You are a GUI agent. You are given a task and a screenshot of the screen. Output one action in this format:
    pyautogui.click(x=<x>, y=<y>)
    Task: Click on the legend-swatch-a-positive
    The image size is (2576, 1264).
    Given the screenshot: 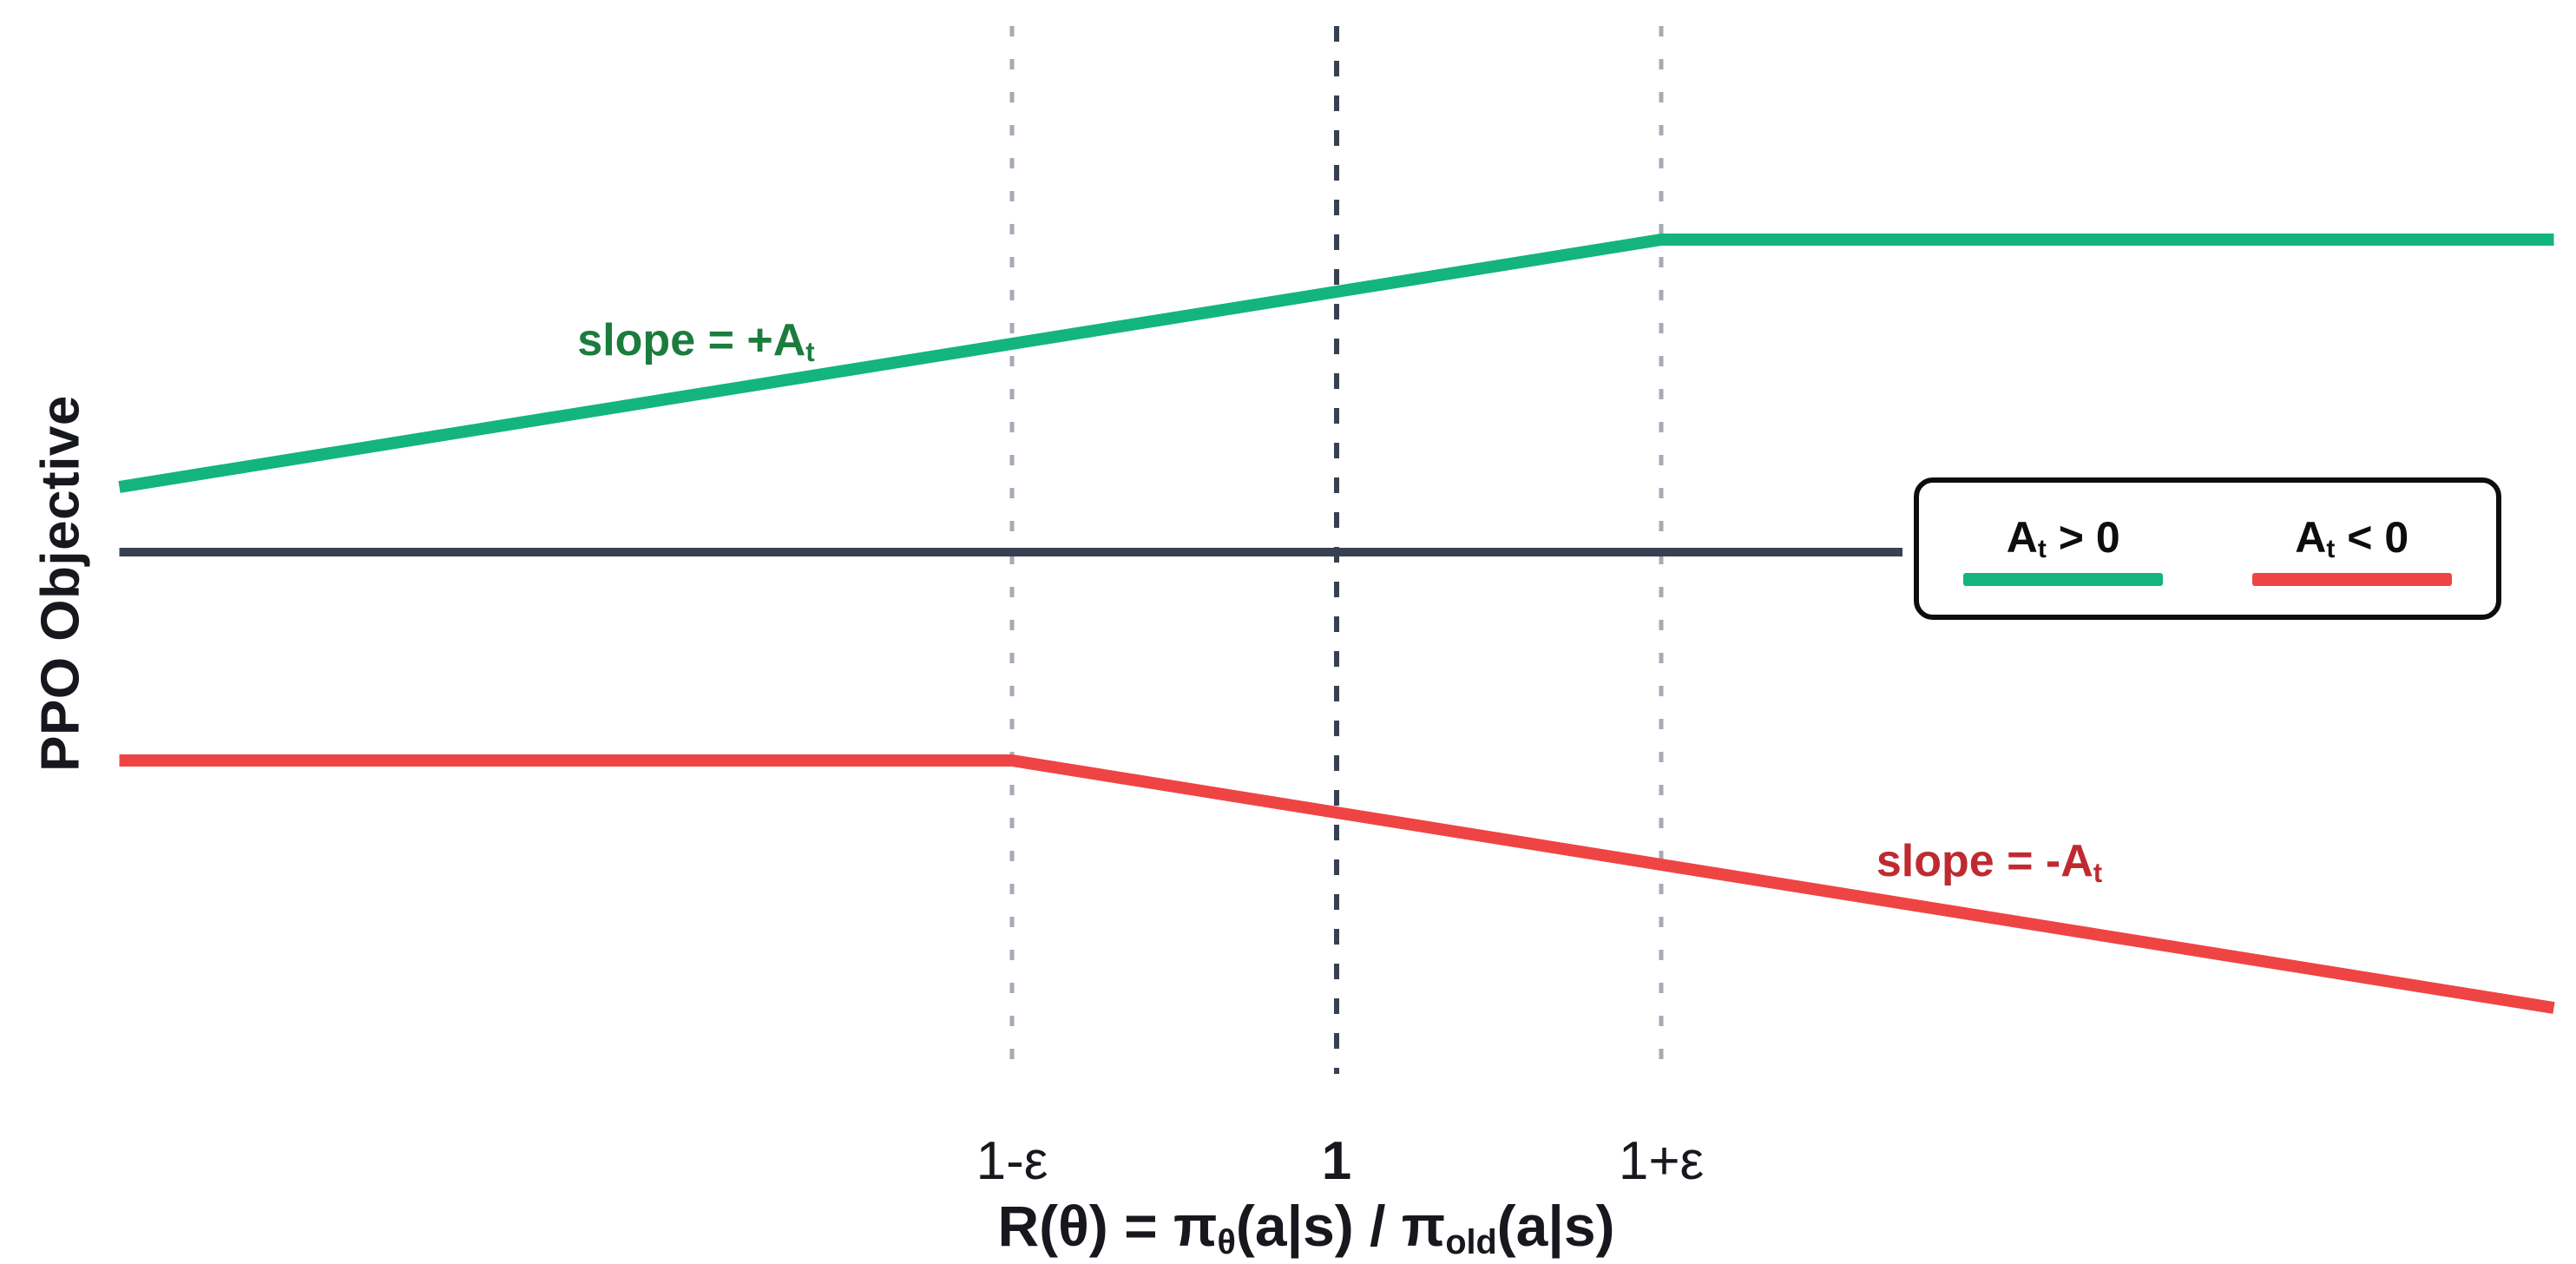 What is the action you would take?
    pyautogui.click(x=2063, y=579)
    